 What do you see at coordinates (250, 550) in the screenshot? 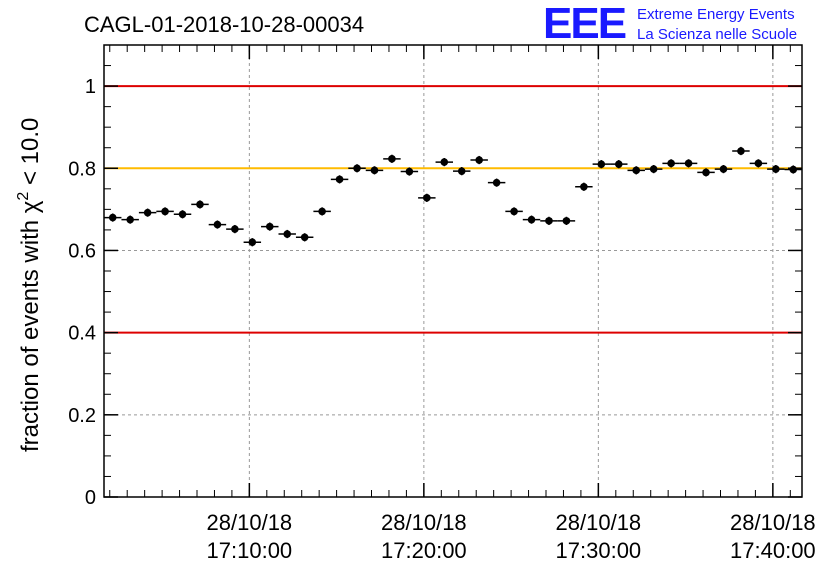
I see `x-tick-label-time: 17:10:00` at bounding box center [250, 550].